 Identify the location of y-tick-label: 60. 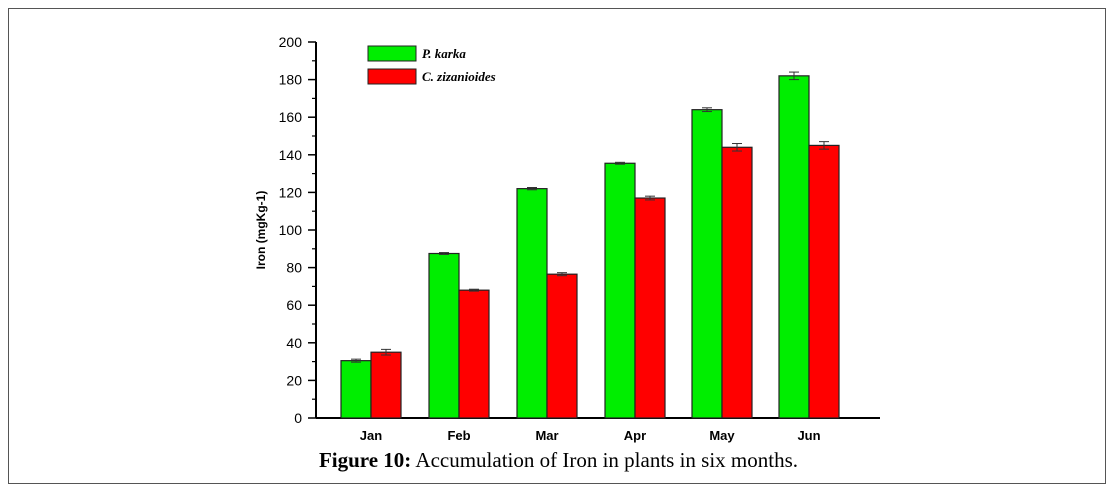
(294, 305).